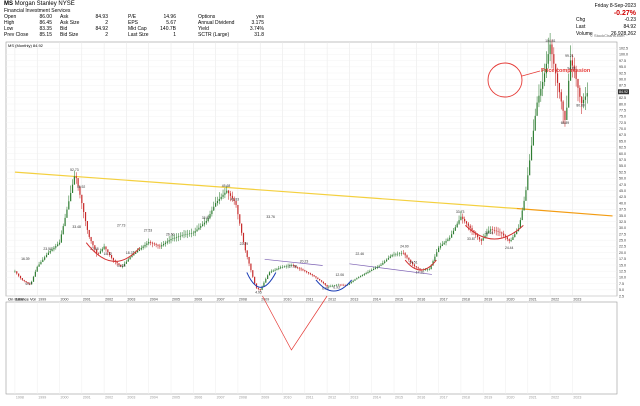 Image resolution: width=640 pixels, height=406 pixels. What do you see at coordinates (216, 23) in the screenshot?
I see `quote-field-label: Annual Dividend` at bounding box center [216, 23].